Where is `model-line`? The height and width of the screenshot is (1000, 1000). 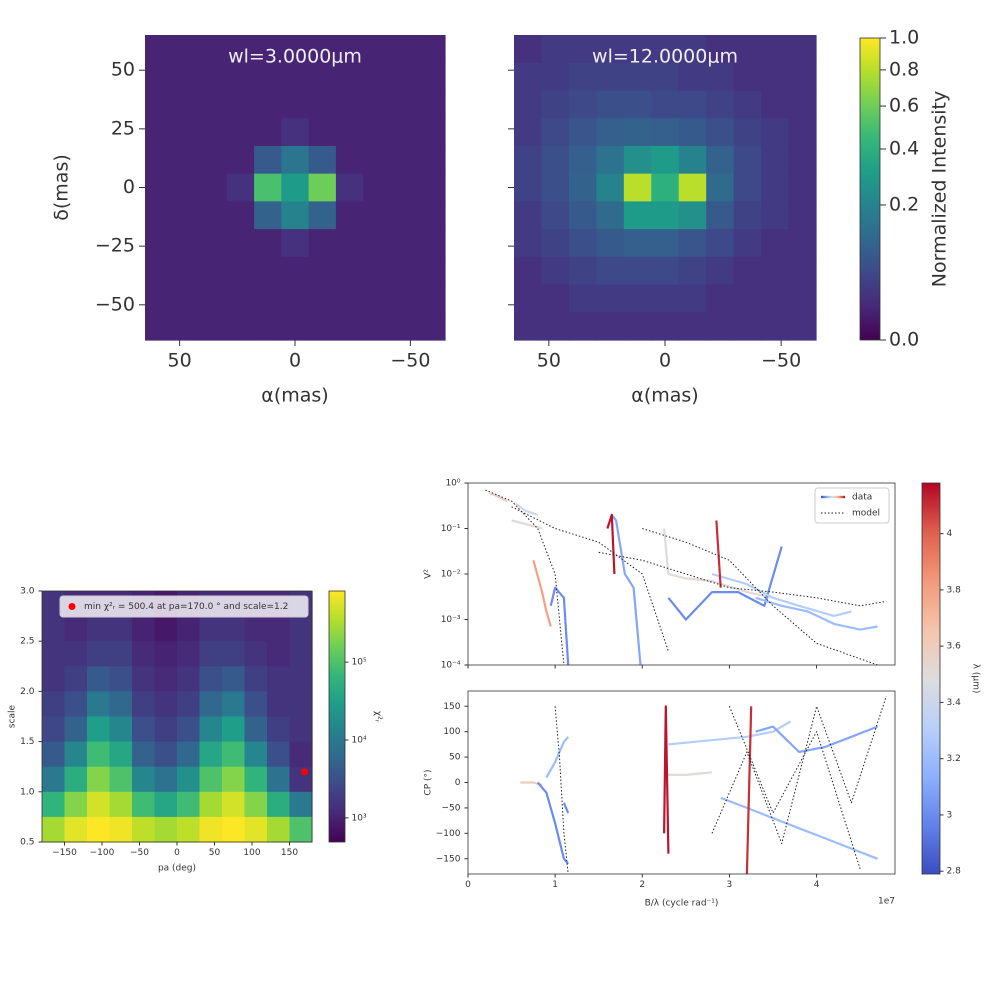
model-line is located at coordinates (799, 769).